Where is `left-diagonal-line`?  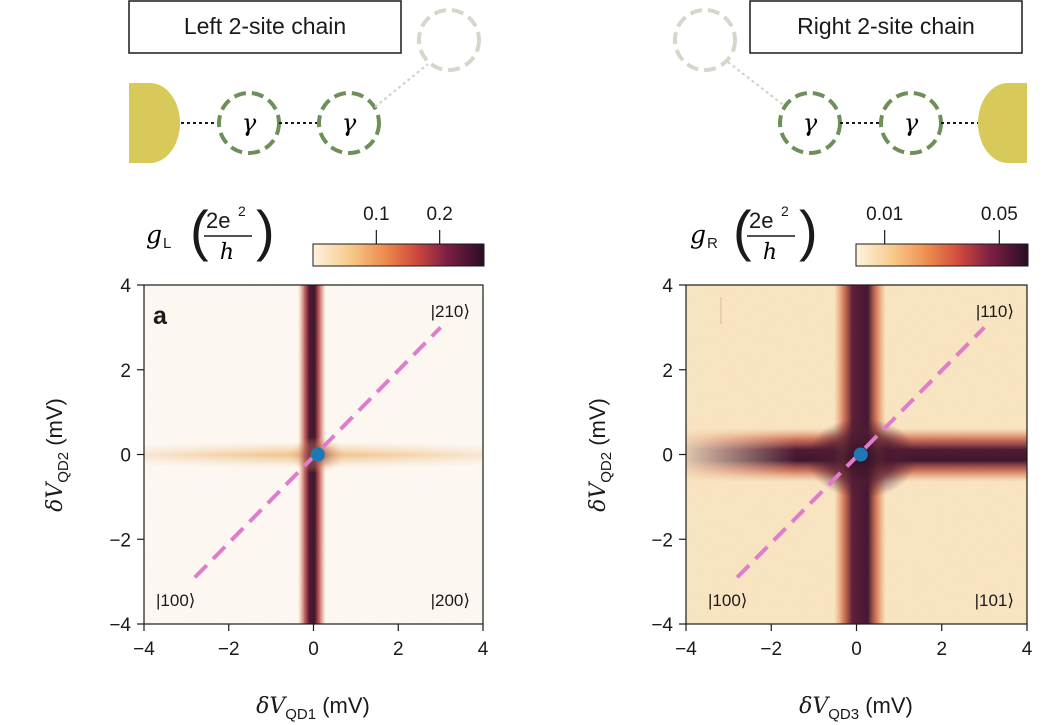
left-diagonal-line is located at coordinates (318, 452).